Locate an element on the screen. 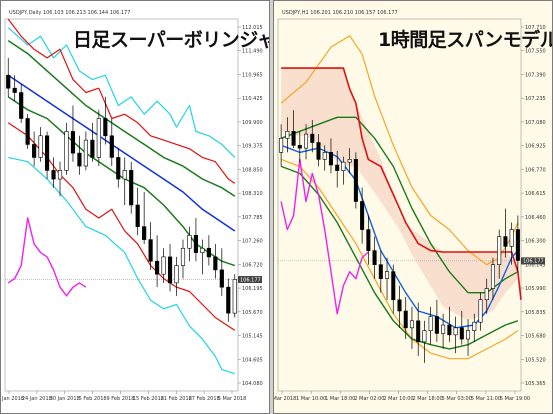  hourly-y-tick-label: 107.235 is located at coordinates (535, 99).